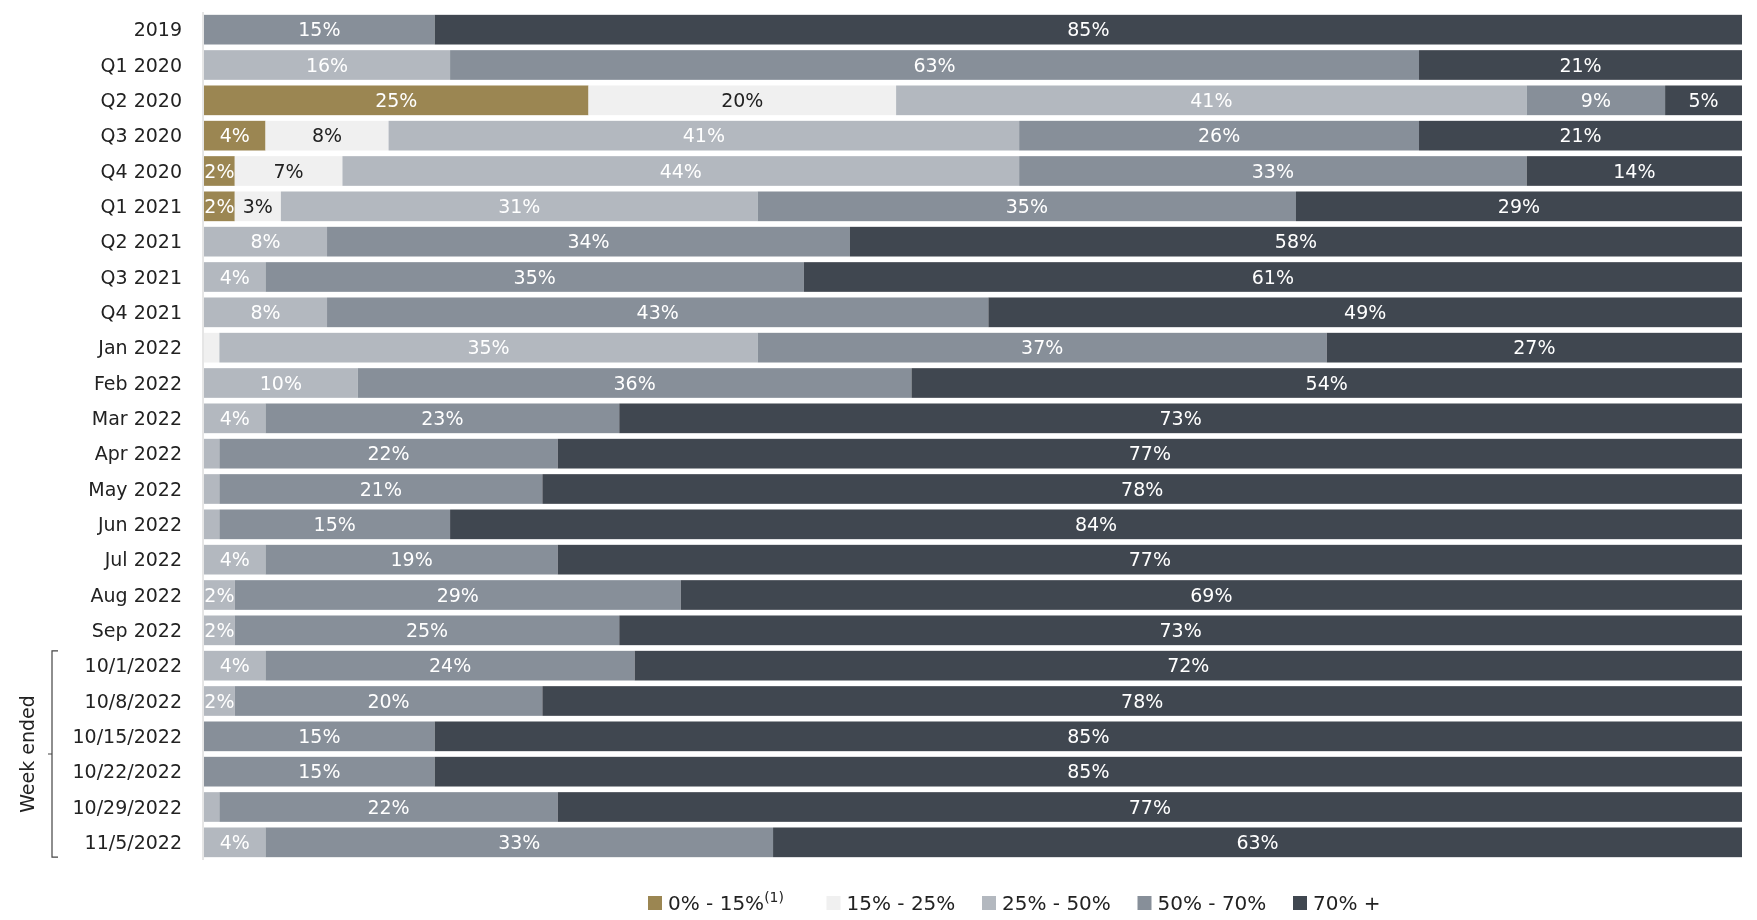 The height and width of the screenshot is (920, 1757). Describe the element at coordinates (1180, 417) in the screenshot. I see `data-label: 73%` at that location.